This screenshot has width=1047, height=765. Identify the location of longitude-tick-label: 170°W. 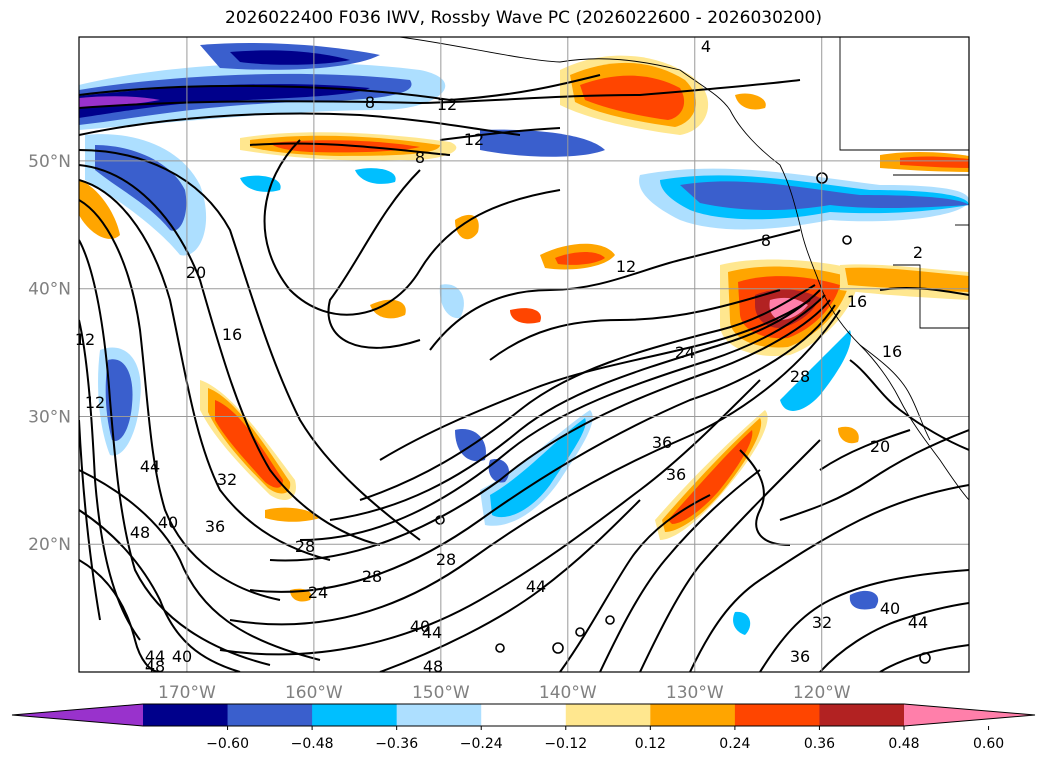
(187, 693).